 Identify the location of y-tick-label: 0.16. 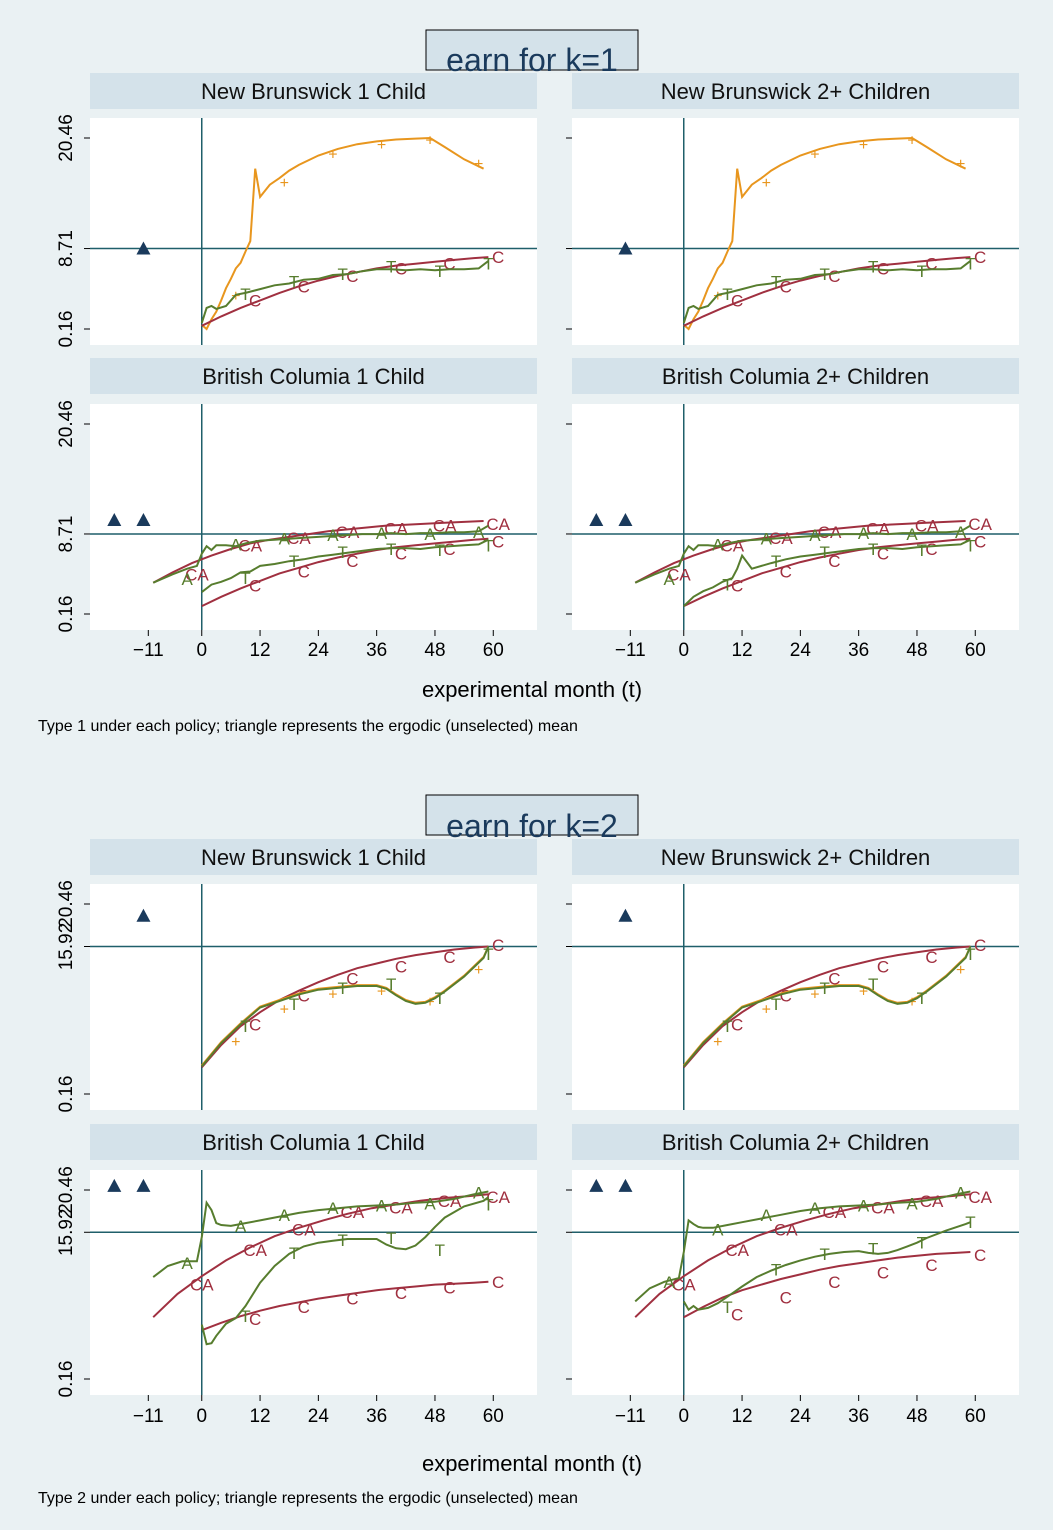
(66, 1094).